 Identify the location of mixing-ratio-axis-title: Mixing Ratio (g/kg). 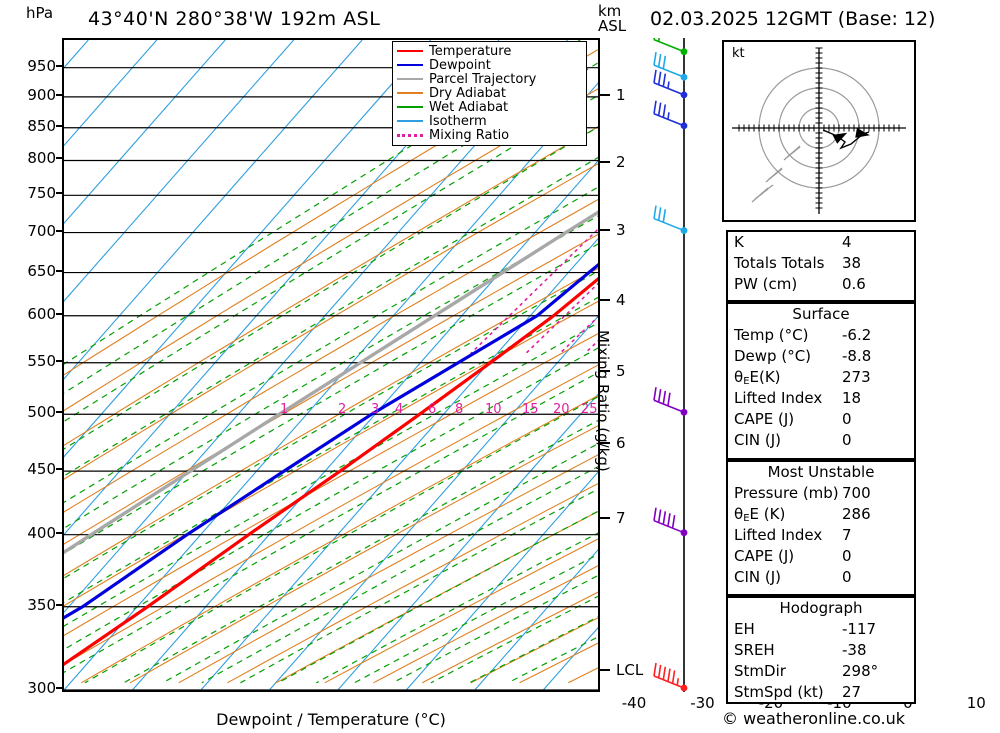
(603, 401).